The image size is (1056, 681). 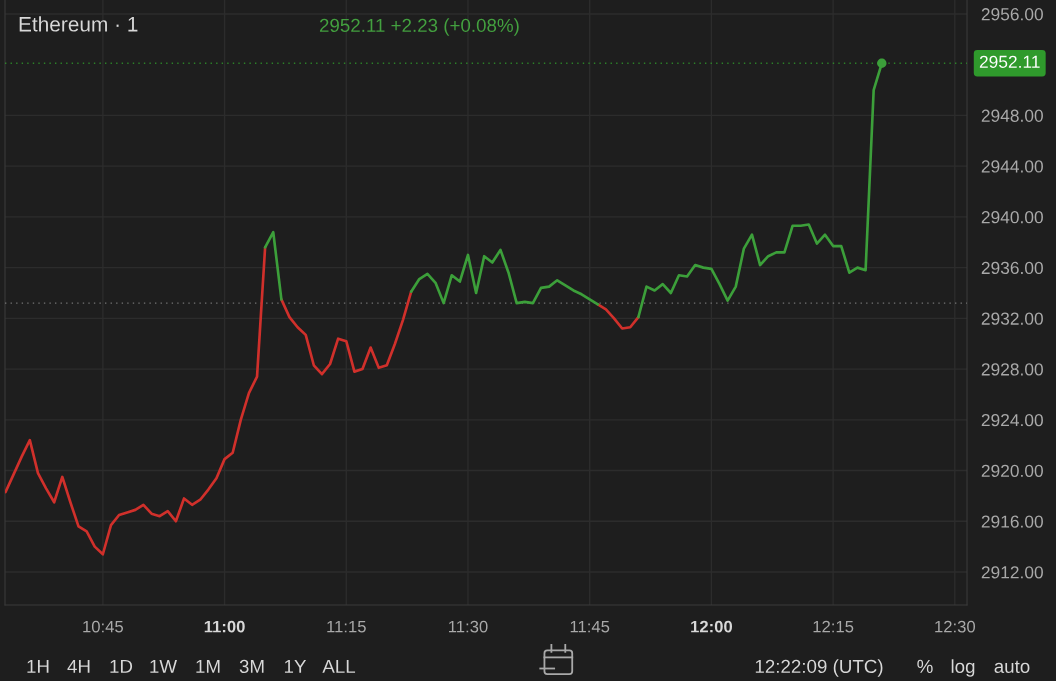 What do you see at coordinates (819, 668) in the screenshot?
I see `text: 12:22:09 (UTC)` at bounding box center [819, 668].